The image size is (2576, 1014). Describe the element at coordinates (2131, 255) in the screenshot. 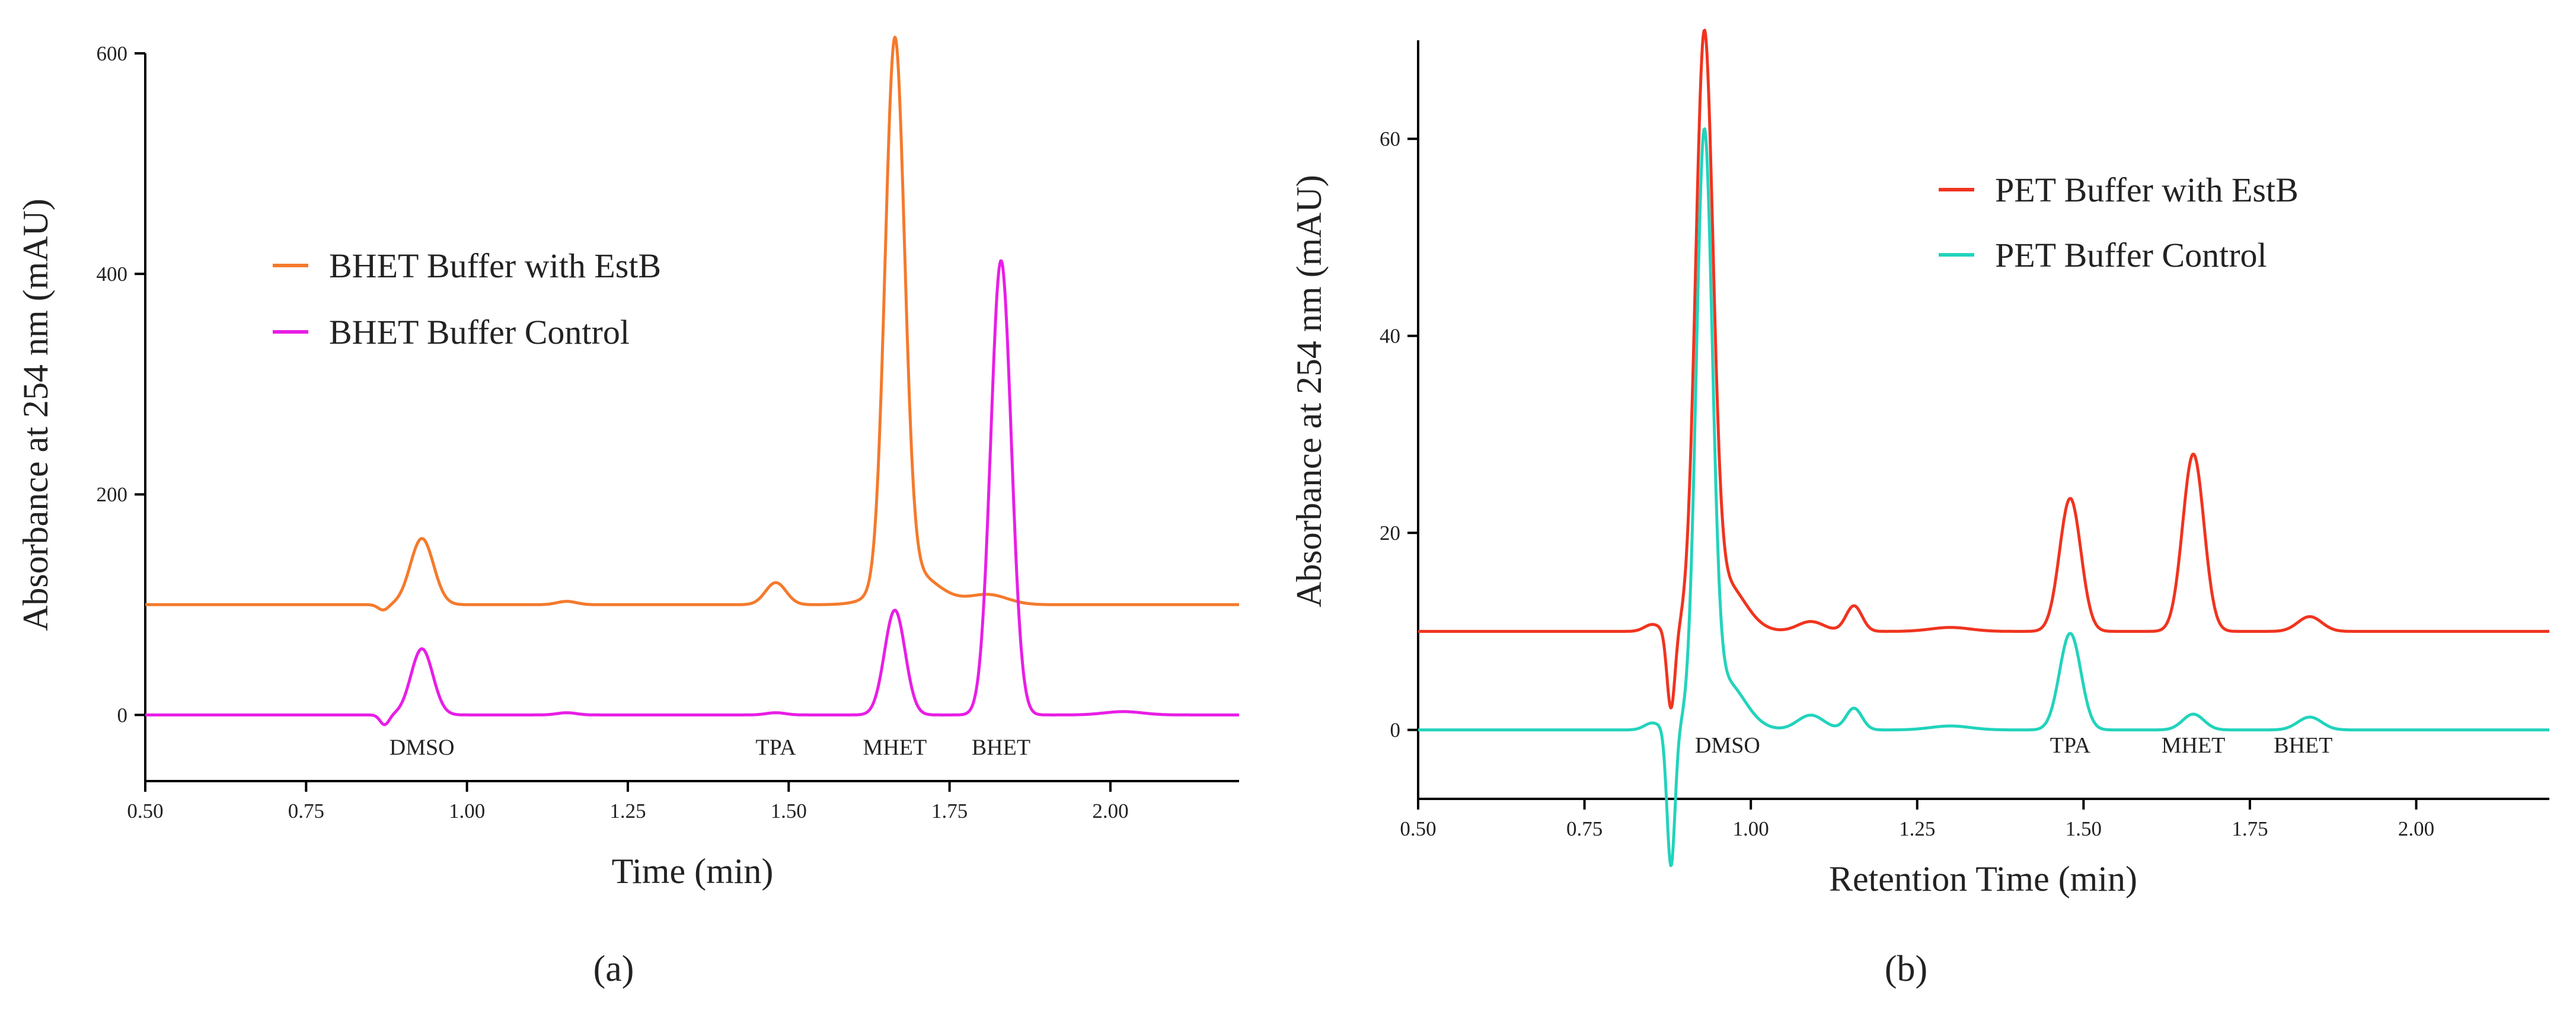

I see `legend-entry: PET Buffer Control` at that location.